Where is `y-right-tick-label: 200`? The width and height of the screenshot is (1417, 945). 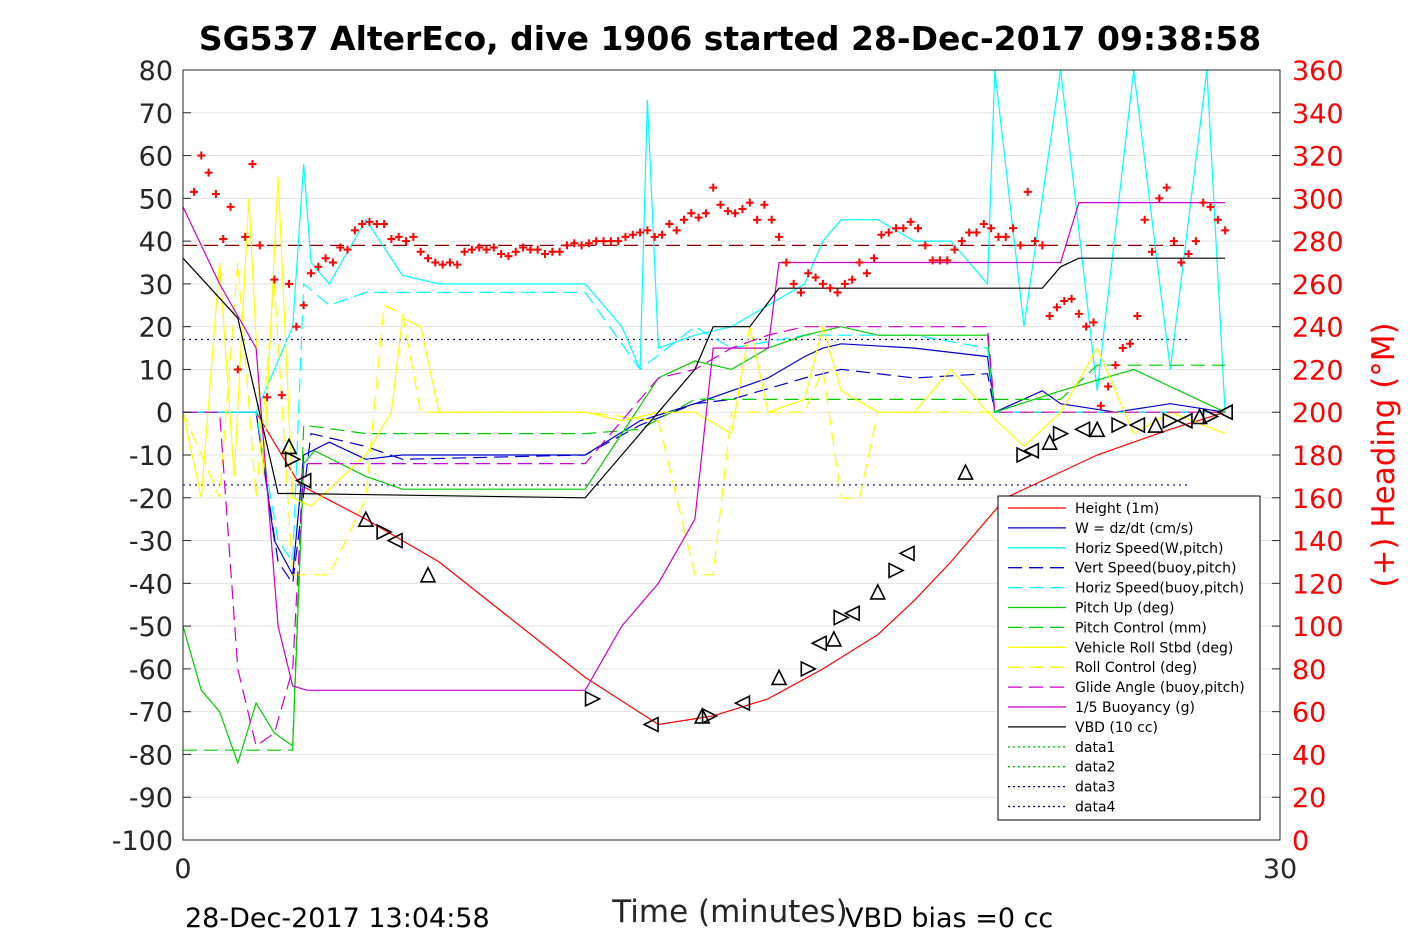
y-right-tick-label: 200 is located at coordinates (1318, 413).